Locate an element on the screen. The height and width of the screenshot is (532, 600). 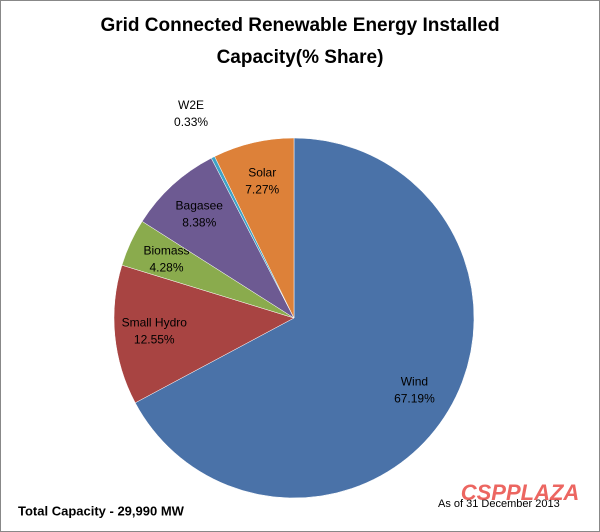
slice-value: 12.55% is located at coordinates (154, 340).